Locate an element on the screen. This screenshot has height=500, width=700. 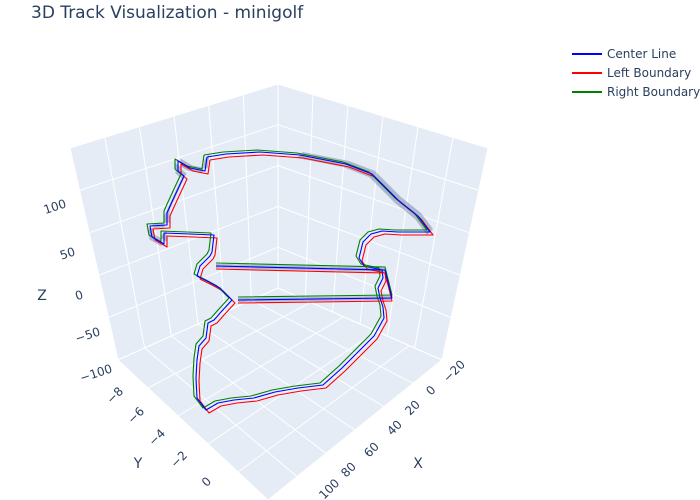
z-tick-label: 0 is located at coordinates (79, 296).